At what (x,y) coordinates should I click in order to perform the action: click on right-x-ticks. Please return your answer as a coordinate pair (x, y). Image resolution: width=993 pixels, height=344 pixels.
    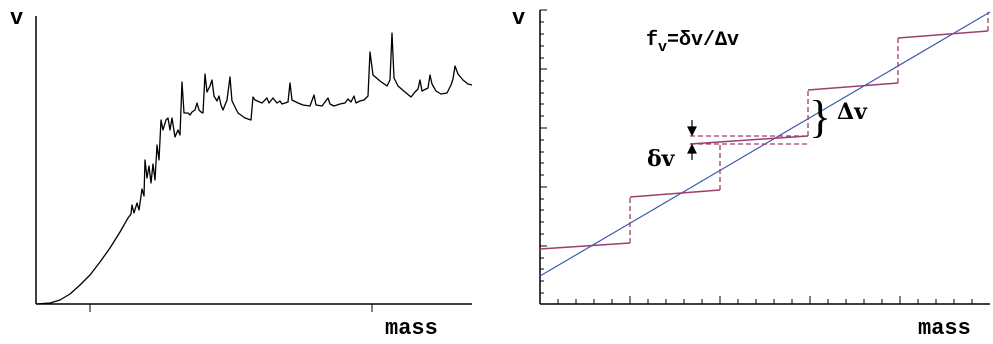
    Looking at the image, I should click on (765, 300).